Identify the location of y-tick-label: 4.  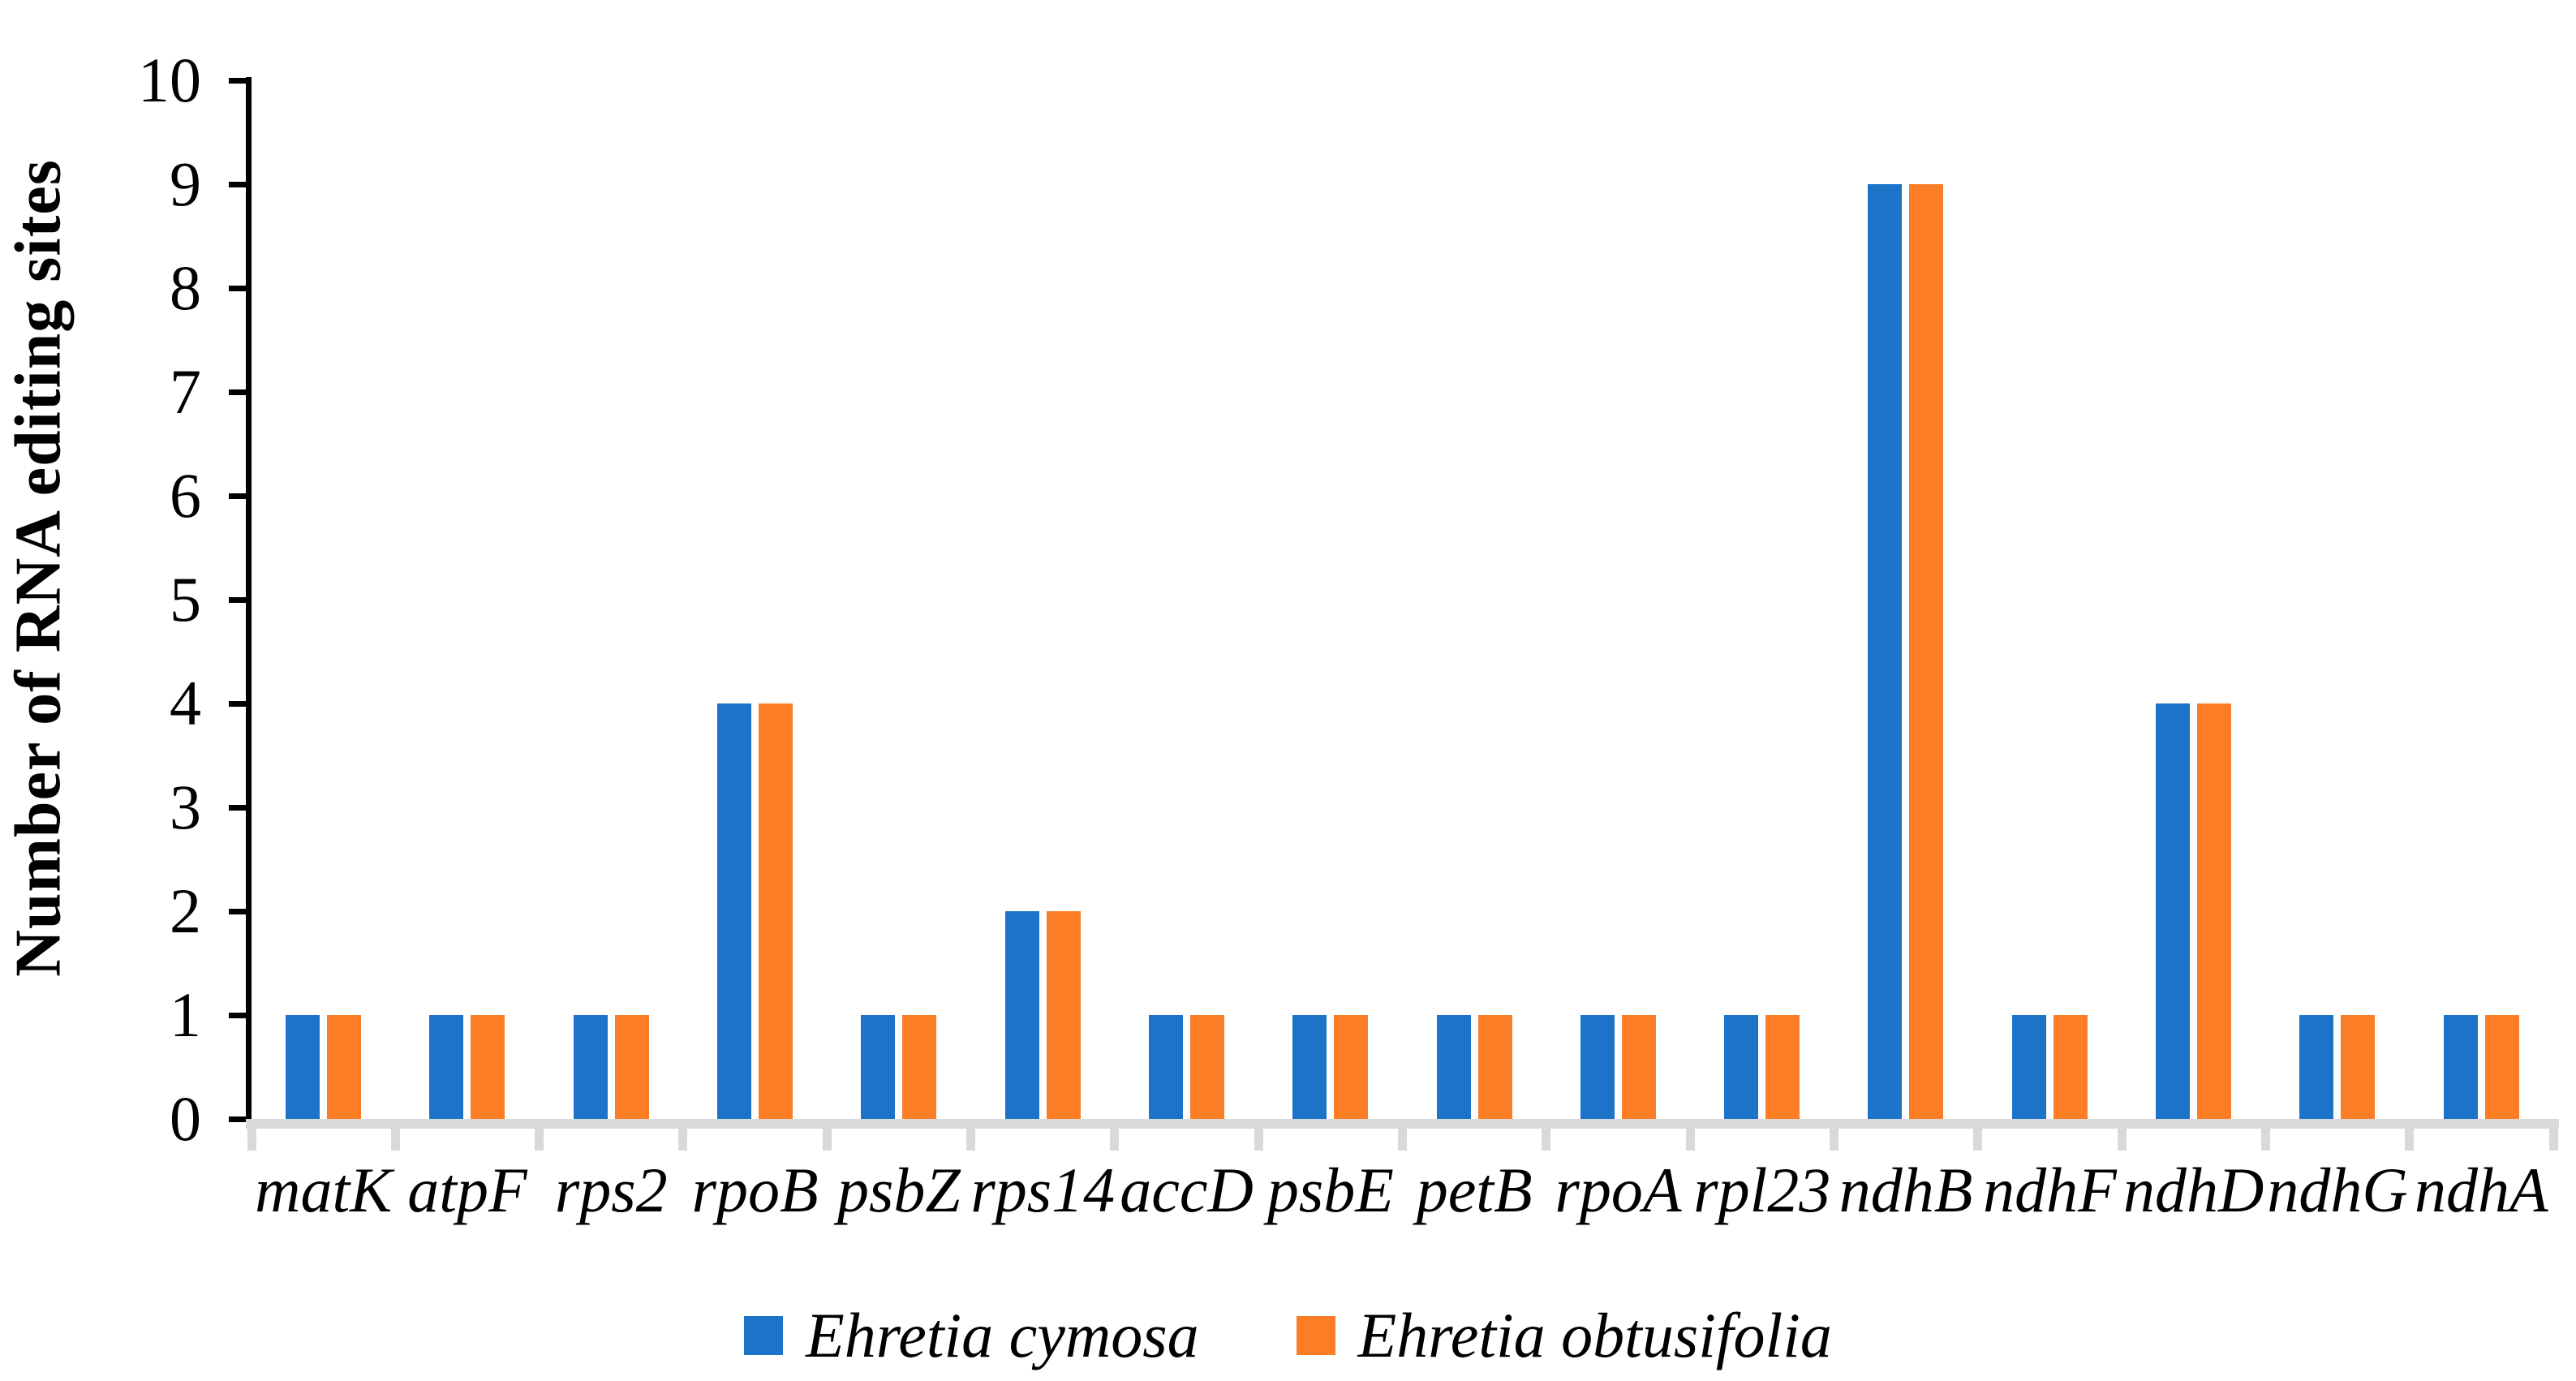
(185, 703).